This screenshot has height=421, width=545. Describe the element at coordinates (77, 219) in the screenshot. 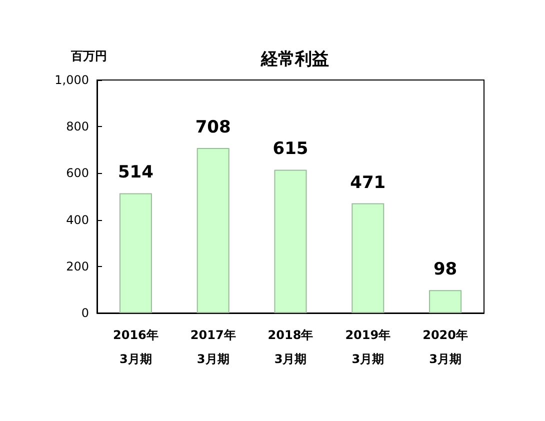

I see `y-tick-label: 400` at that location.